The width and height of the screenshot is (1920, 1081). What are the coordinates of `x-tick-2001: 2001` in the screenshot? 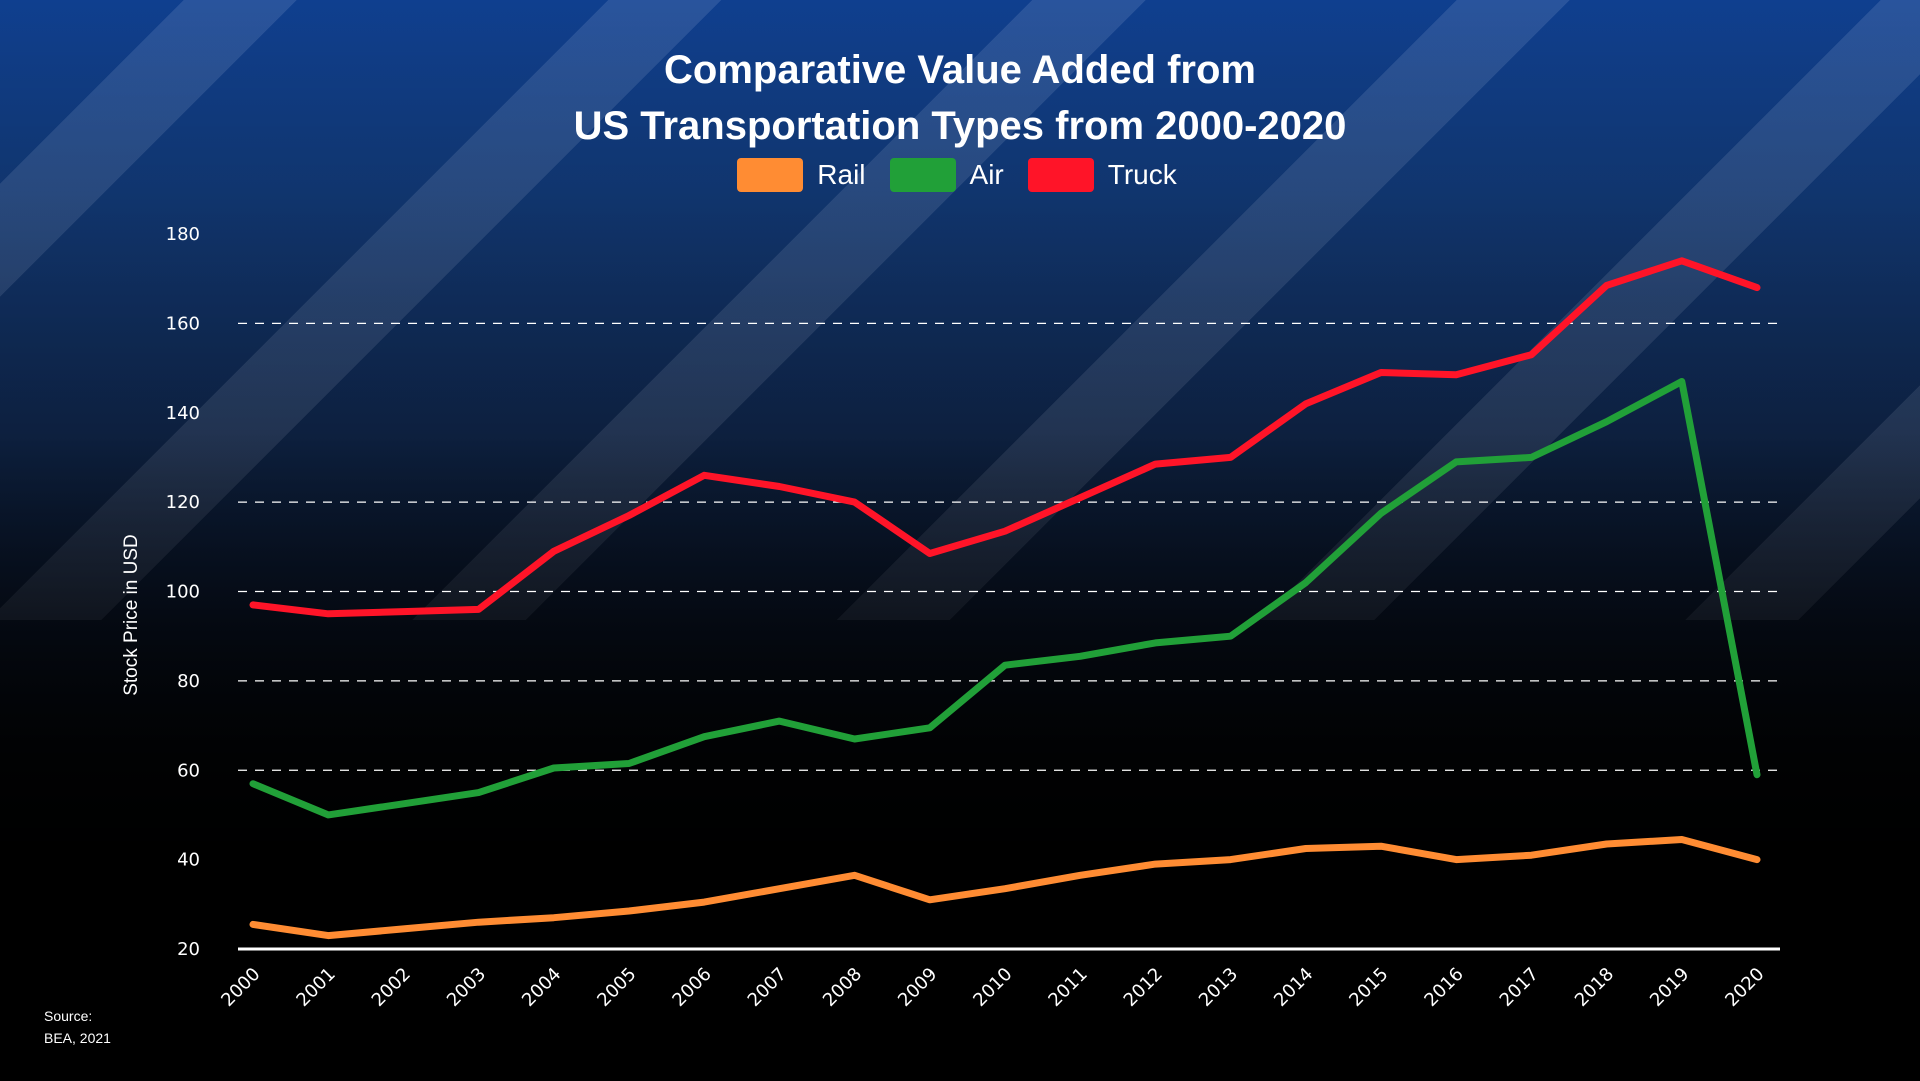 It's located at (315, 987).